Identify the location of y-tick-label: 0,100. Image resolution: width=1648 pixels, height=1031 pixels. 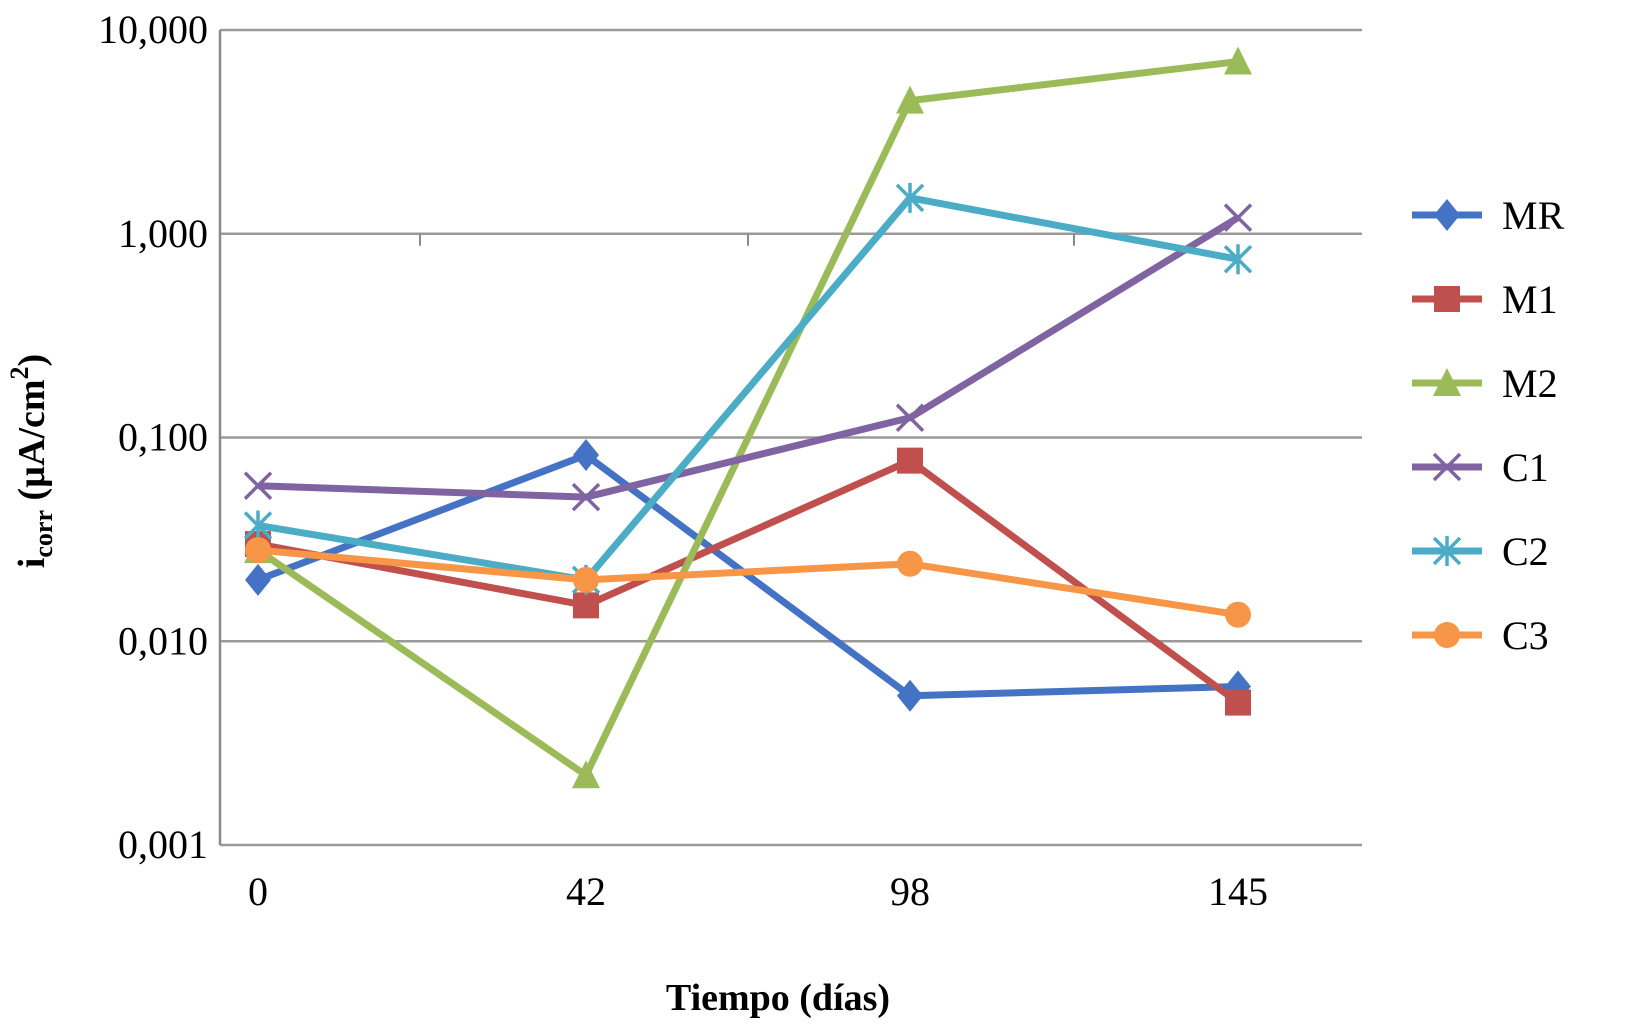
(163, 437).